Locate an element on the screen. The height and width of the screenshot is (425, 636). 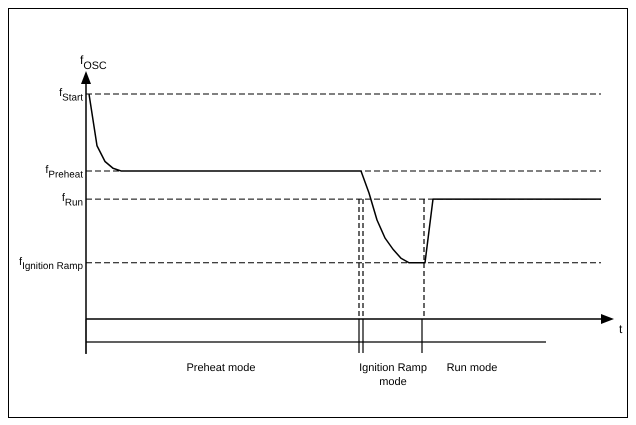
text: Preheat mode is located at coordinates (221, 368).